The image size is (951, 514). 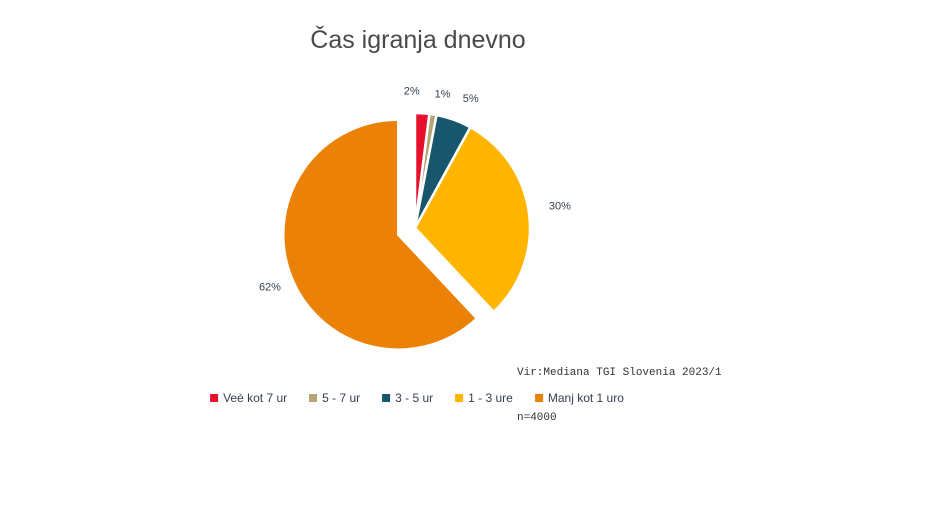 I want to click on pie-data-label-1: 1%, so click(x=443, y=95).